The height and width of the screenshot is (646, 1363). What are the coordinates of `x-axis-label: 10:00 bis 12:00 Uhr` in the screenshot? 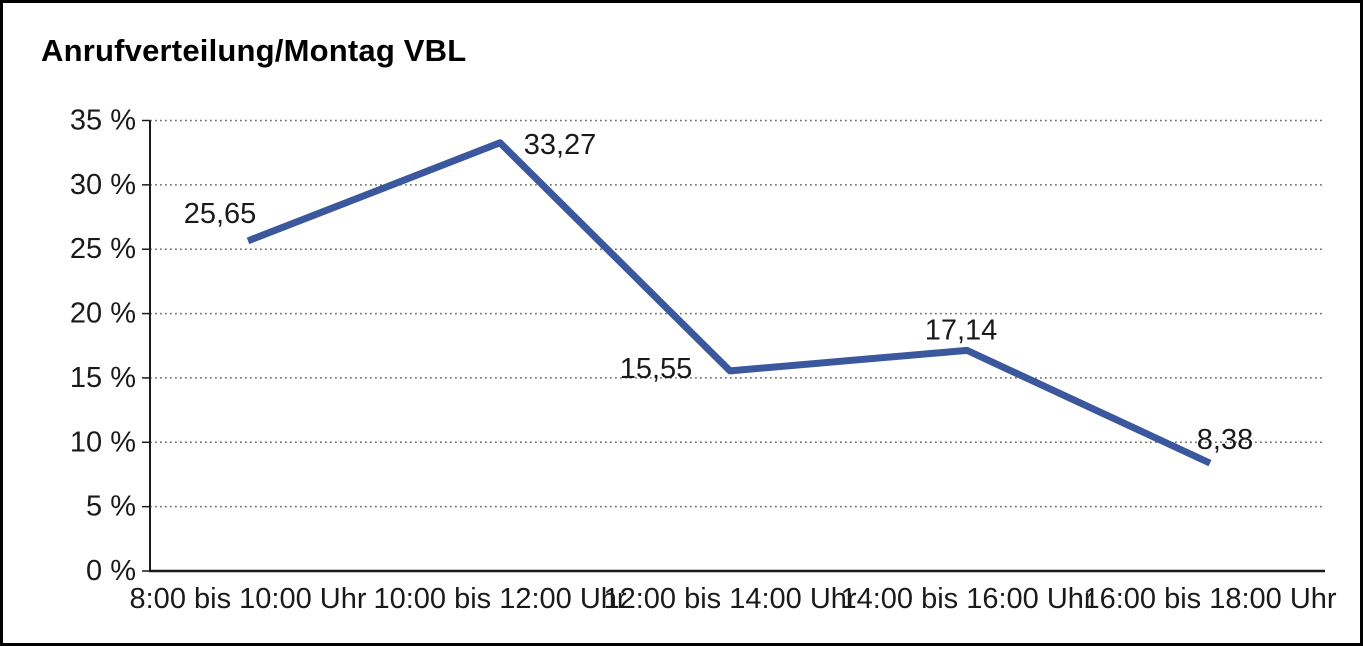 It's located at (499, 599).